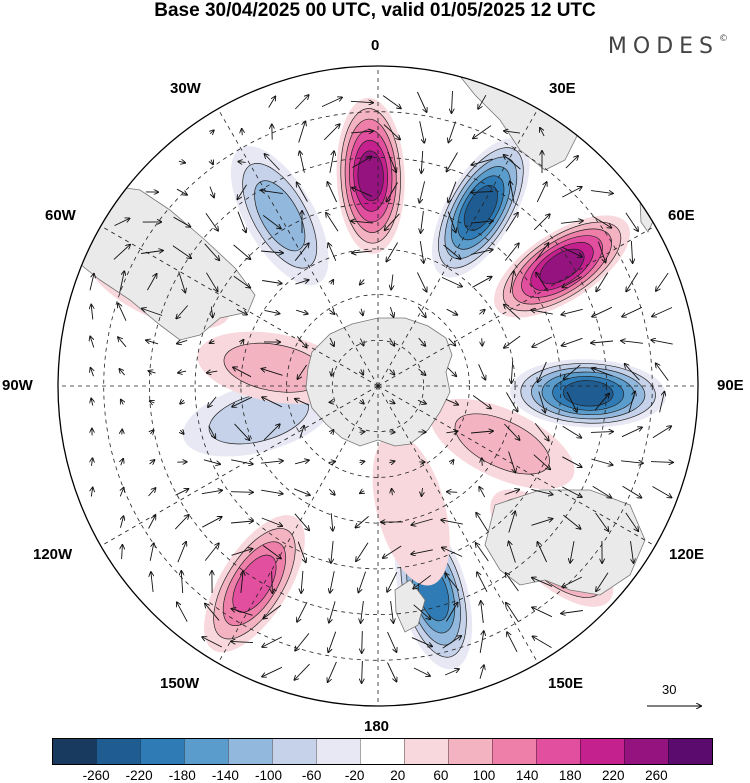  I want to click on lon-label-180: 180, so click(377, 726).